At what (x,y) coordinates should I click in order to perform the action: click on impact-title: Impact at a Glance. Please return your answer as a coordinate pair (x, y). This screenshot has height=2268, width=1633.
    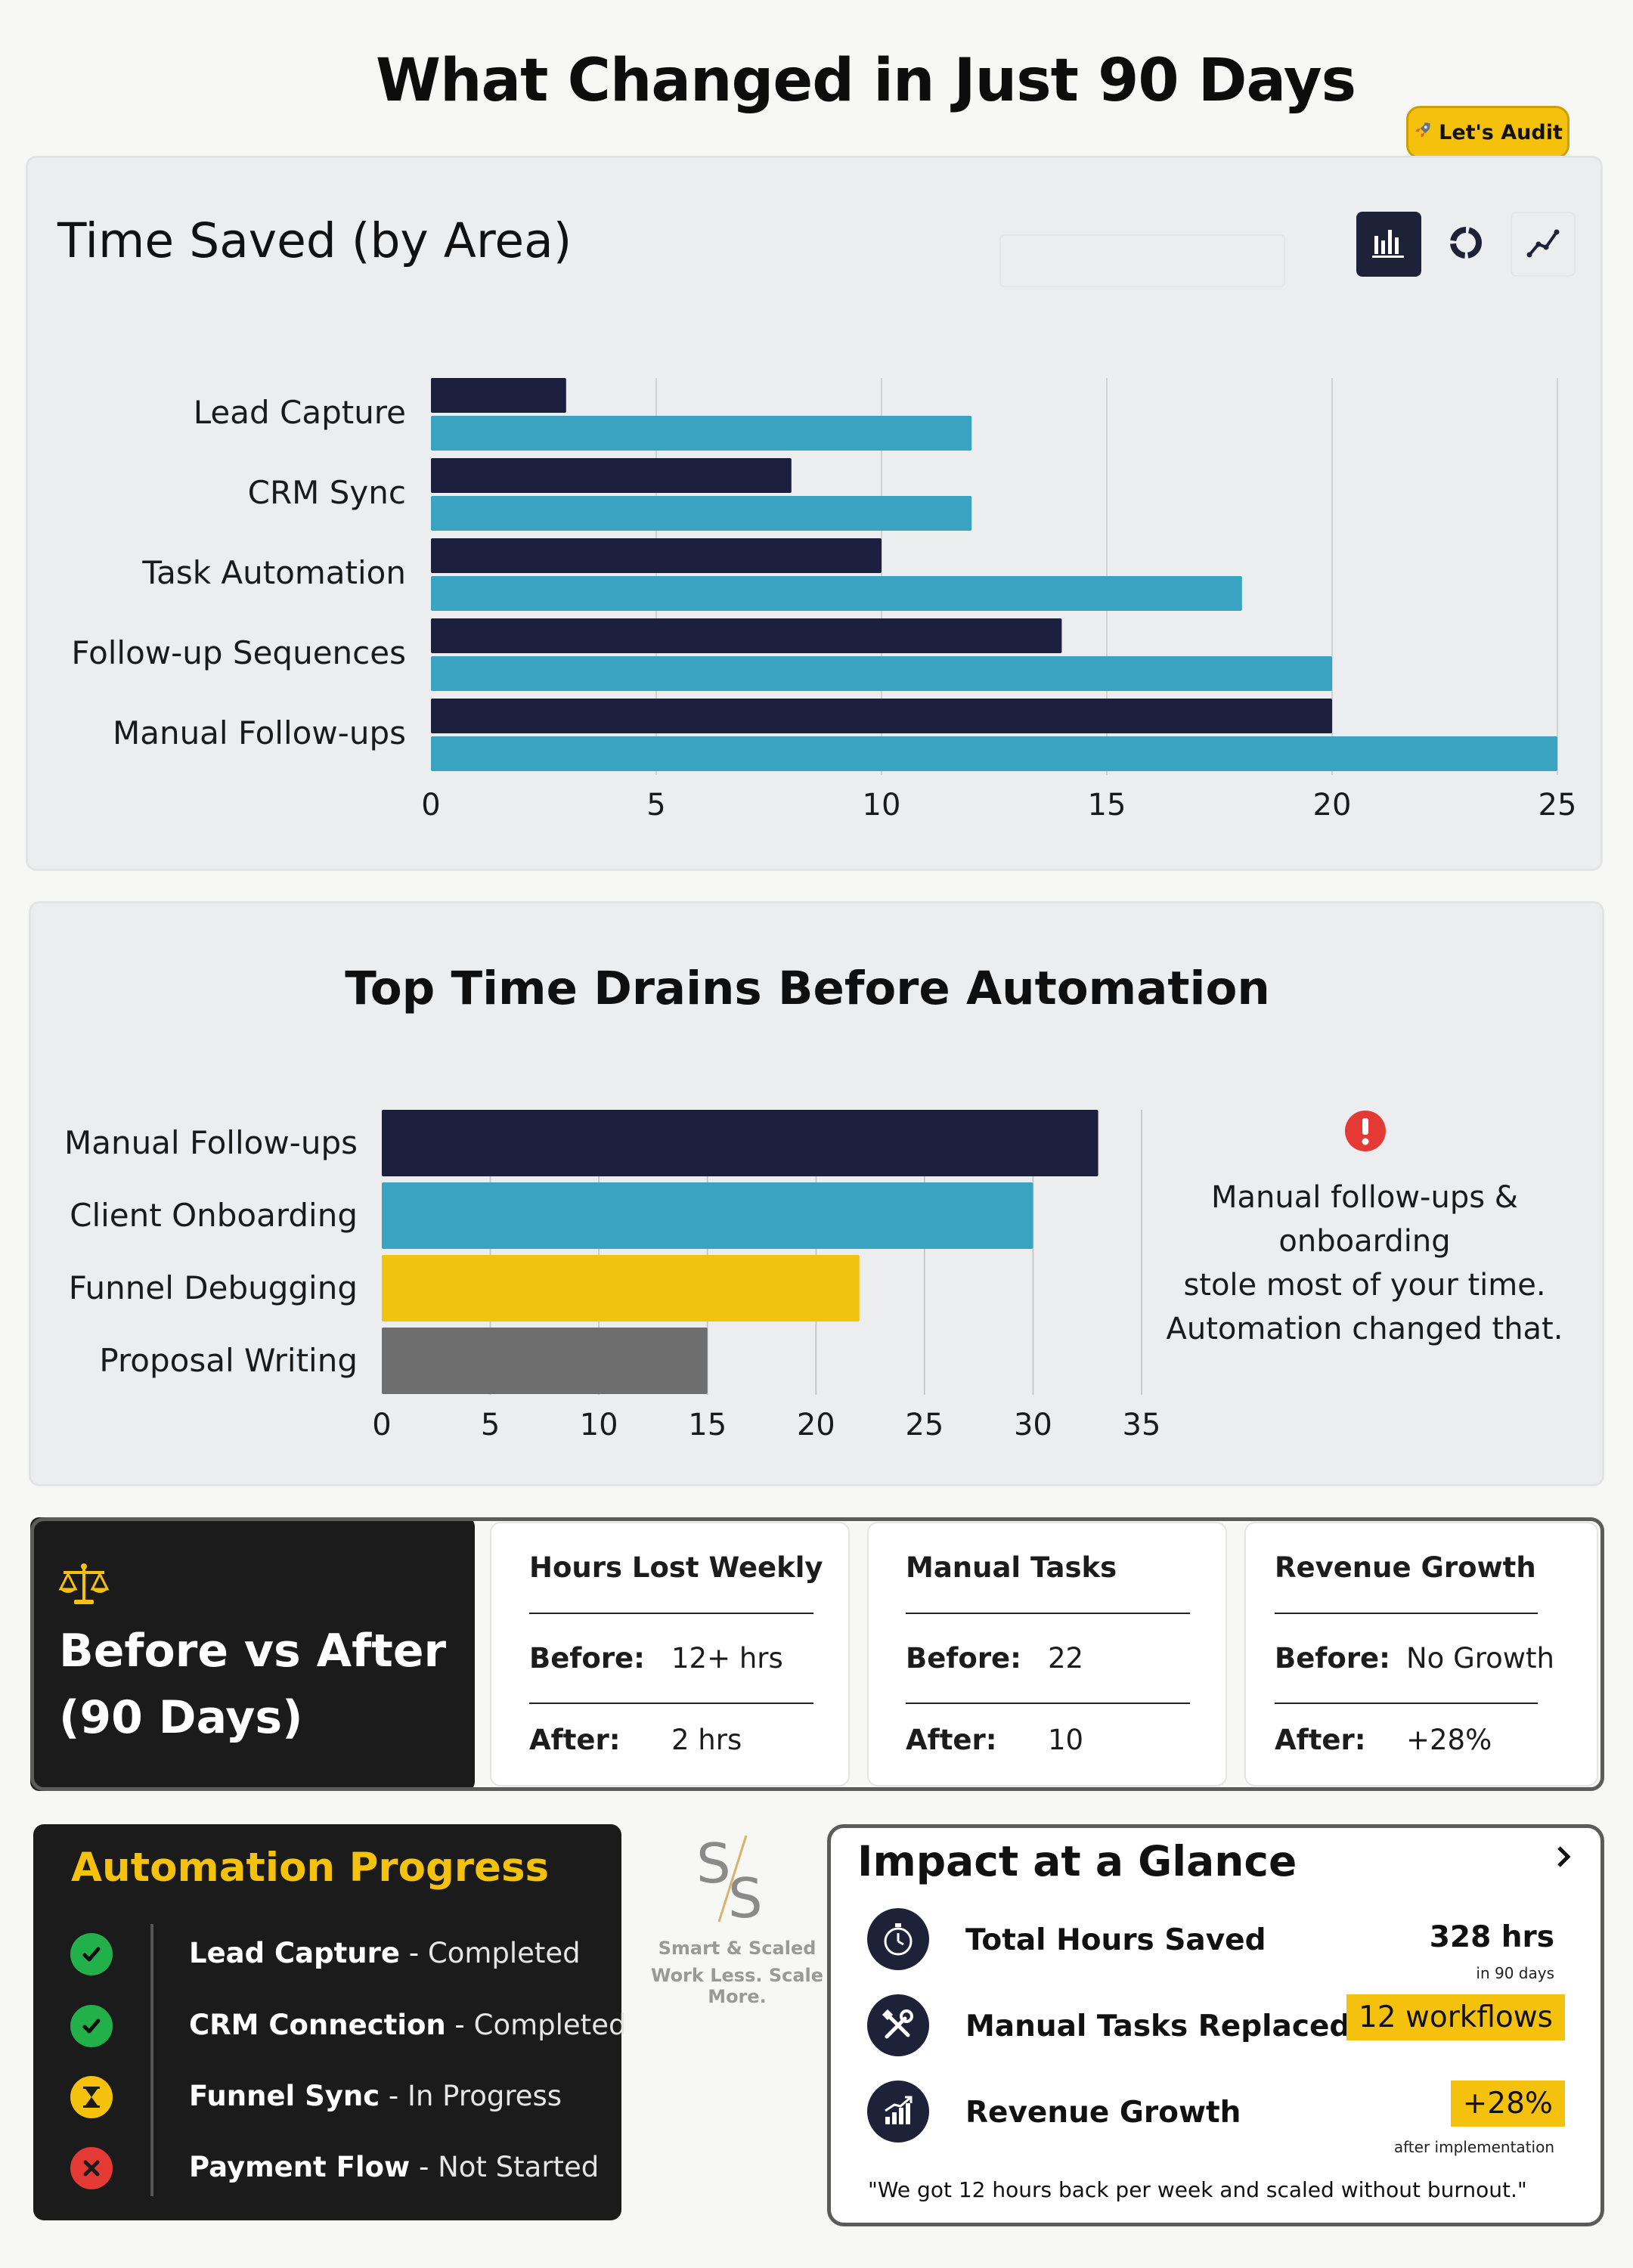
    Looking at the image, I should click on (1077, 1861).